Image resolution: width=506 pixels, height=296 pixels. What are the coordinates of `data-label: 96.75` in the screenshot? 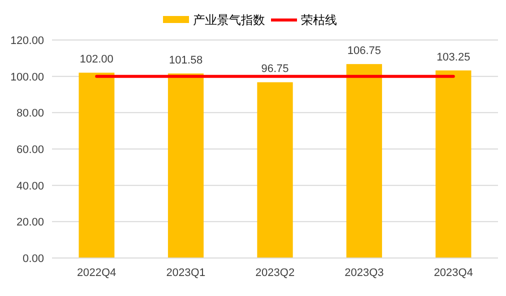 It's located at (275, 69).